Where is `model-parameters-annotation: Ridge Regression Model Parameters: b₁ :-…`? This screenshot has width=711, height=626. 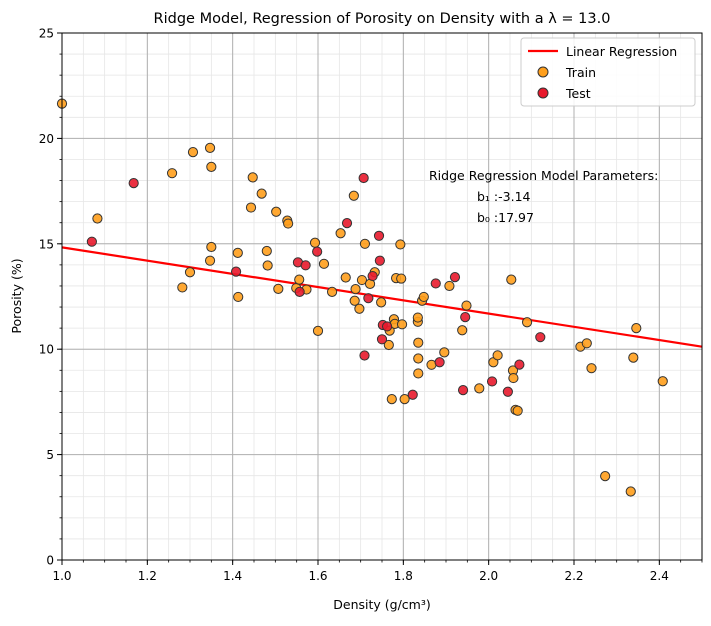 model-parameters-annotation: Ridge Regression Model Parameters: b₁ :-… is located at coordinates (543, 196).